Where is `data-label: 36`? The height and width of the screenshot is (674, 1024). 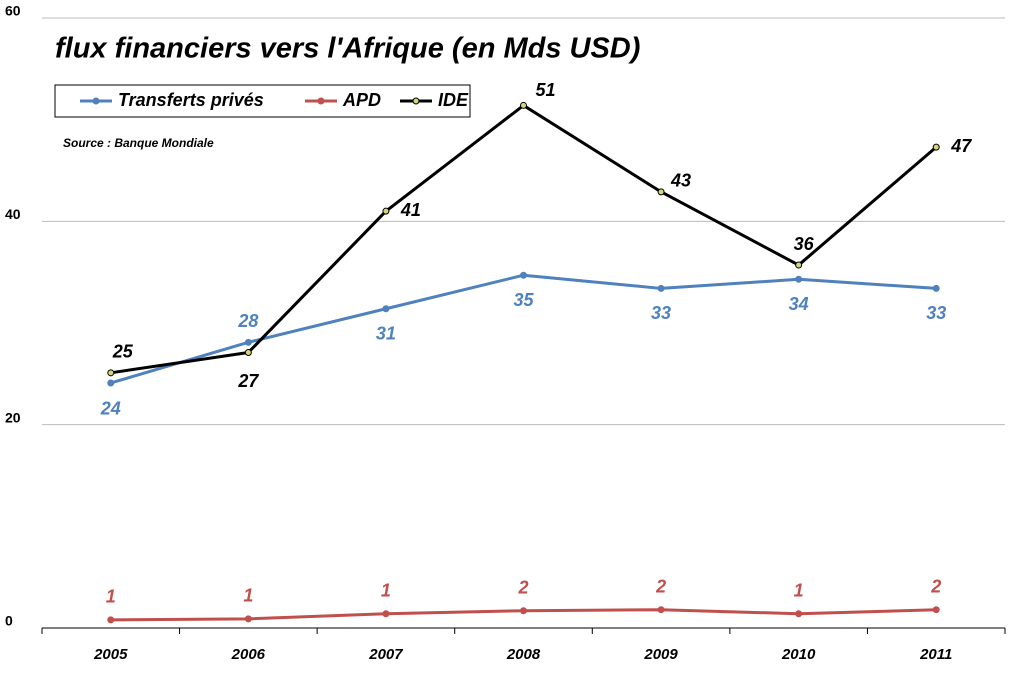 data-label: 36 is located at coordinates (804, 244).